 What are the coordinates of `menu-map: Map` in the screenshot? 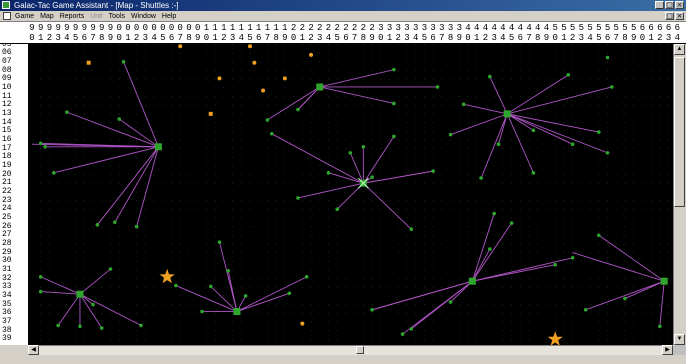 It's located at (47, 16).